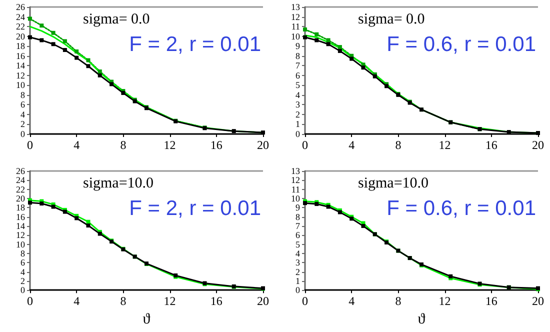 The height and width of the screenshot is (332, 550). What do you see at coordinates (116, 20) in the screenshot?
I see `annotation: sigma= 0.0` at bounding box center [116, 20].